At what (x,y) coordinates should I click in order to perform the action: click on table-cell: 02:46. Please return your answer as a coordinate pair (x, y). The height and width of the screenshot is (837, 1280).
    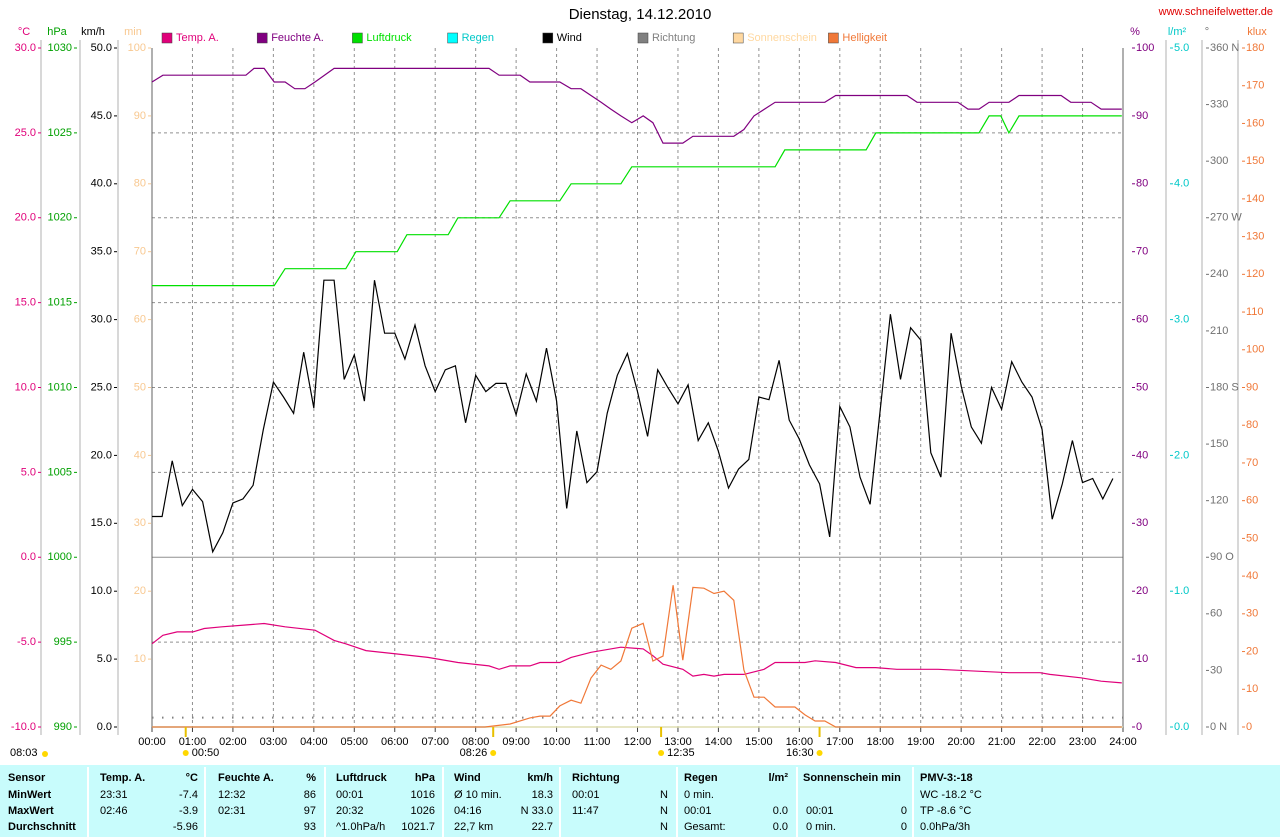
    Looking at the image, I should click on (114, 811).